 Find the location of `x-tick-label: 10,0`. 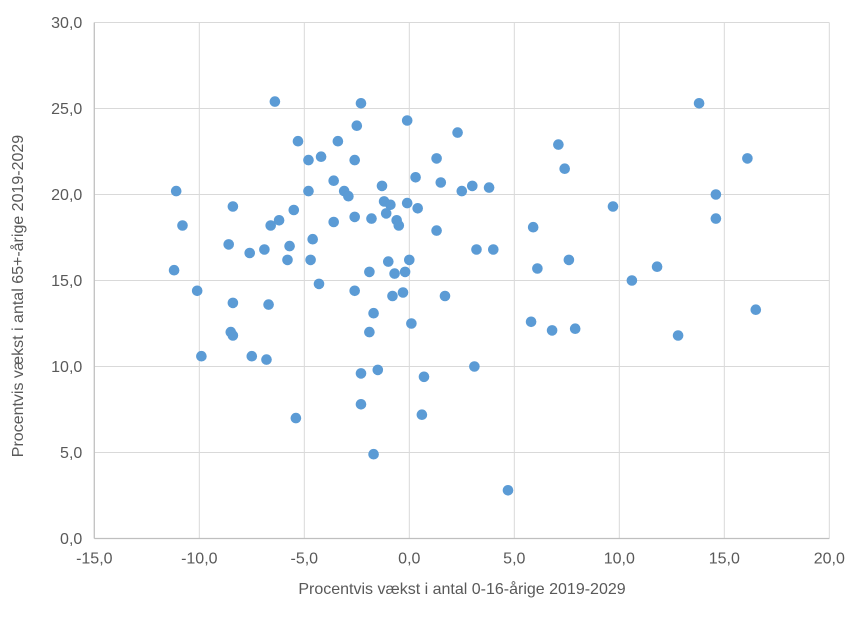

x-tick-label: 10,0 is located at coordinates (619, 559).